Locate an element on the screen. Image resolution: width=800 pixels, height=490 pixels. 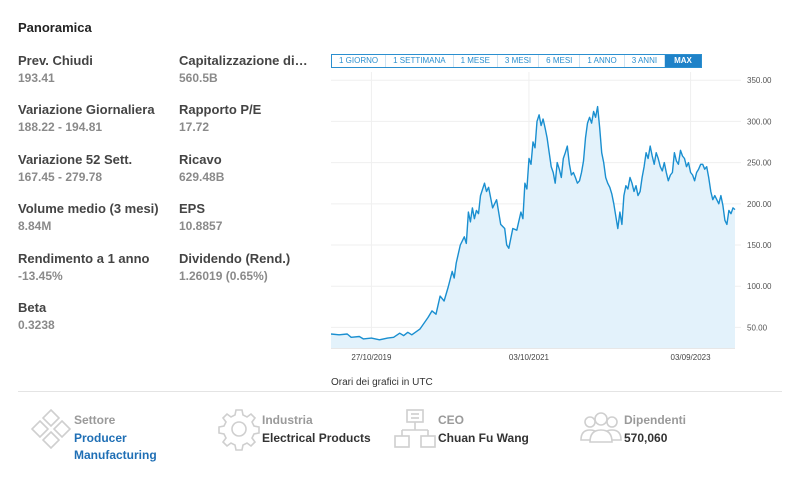
employees-value: 570,060 is located at coordinates (646, 438).